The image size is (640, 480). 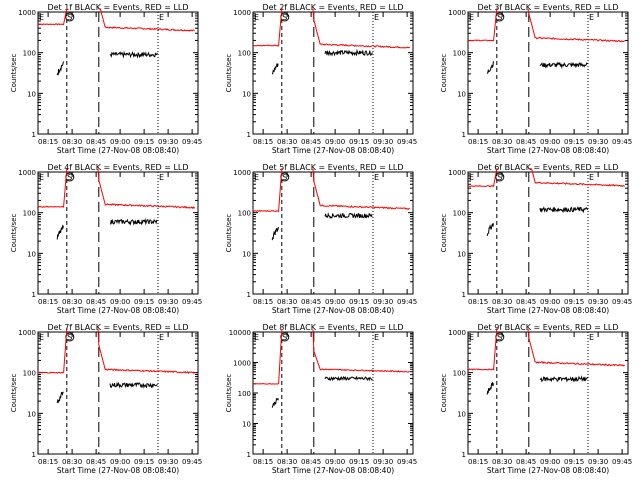 I want to click on chart-title: Det 3f BLACK = Events, RED = LLD, so click(x=547, y=7).